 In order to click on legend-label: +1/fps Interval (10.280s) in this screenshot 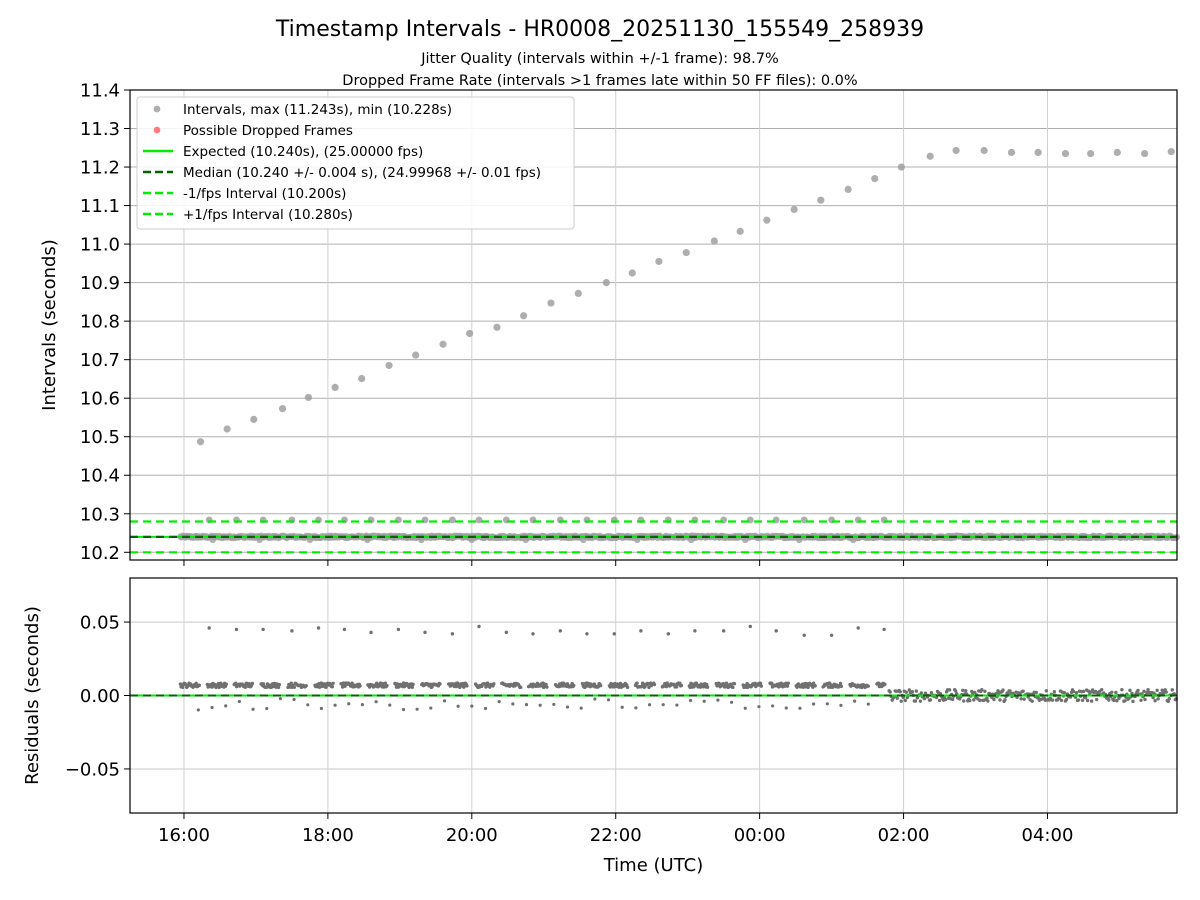, I will do `click(268, 215)`.